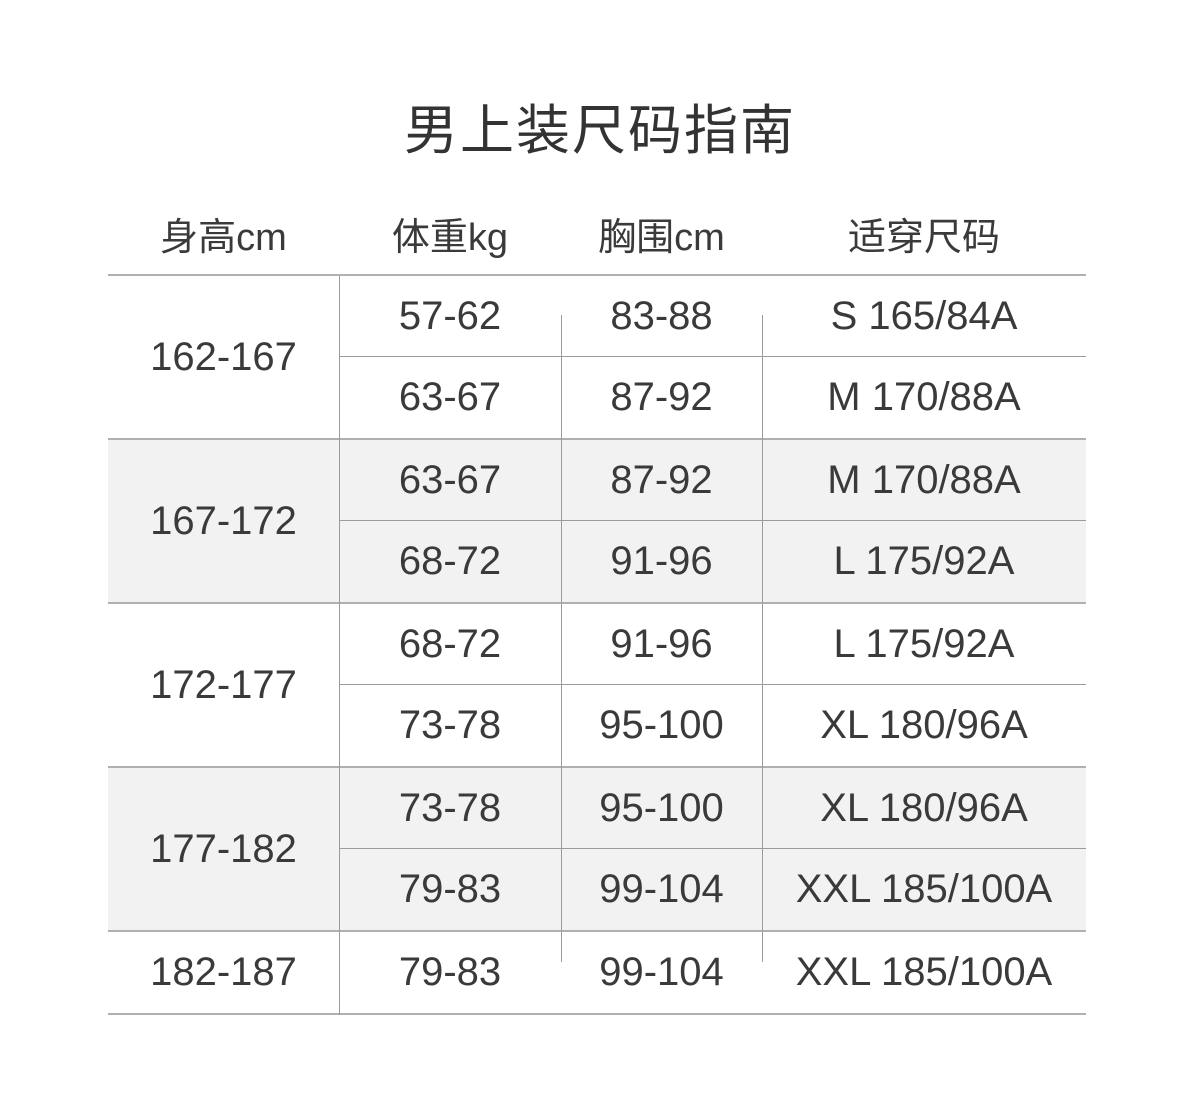 Image resolution: width=1200 pixels, height=1109 pixels. I want to click on column-header-weight: 体重kg, so click(450, 237).